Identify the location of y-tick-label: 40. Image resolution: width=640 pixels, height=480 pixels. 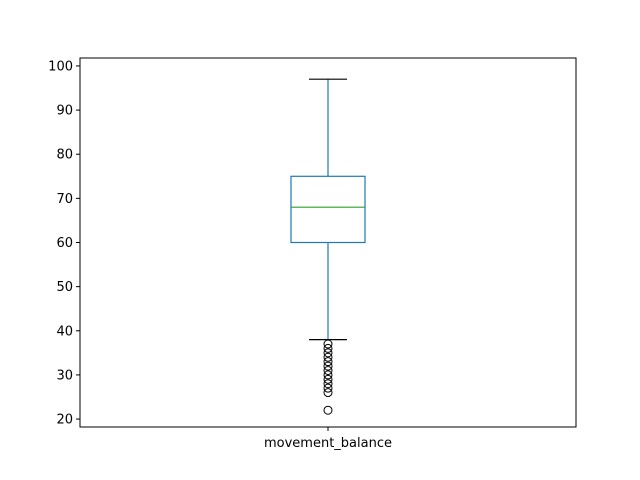
(64, 331).